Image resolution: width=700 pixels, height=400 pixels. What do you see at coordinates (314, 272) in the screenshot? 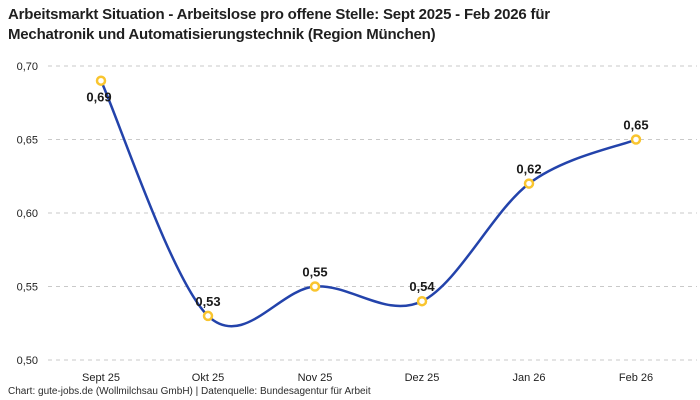
I see `data-point-label: 0,55` at bounding box center [314, 272].